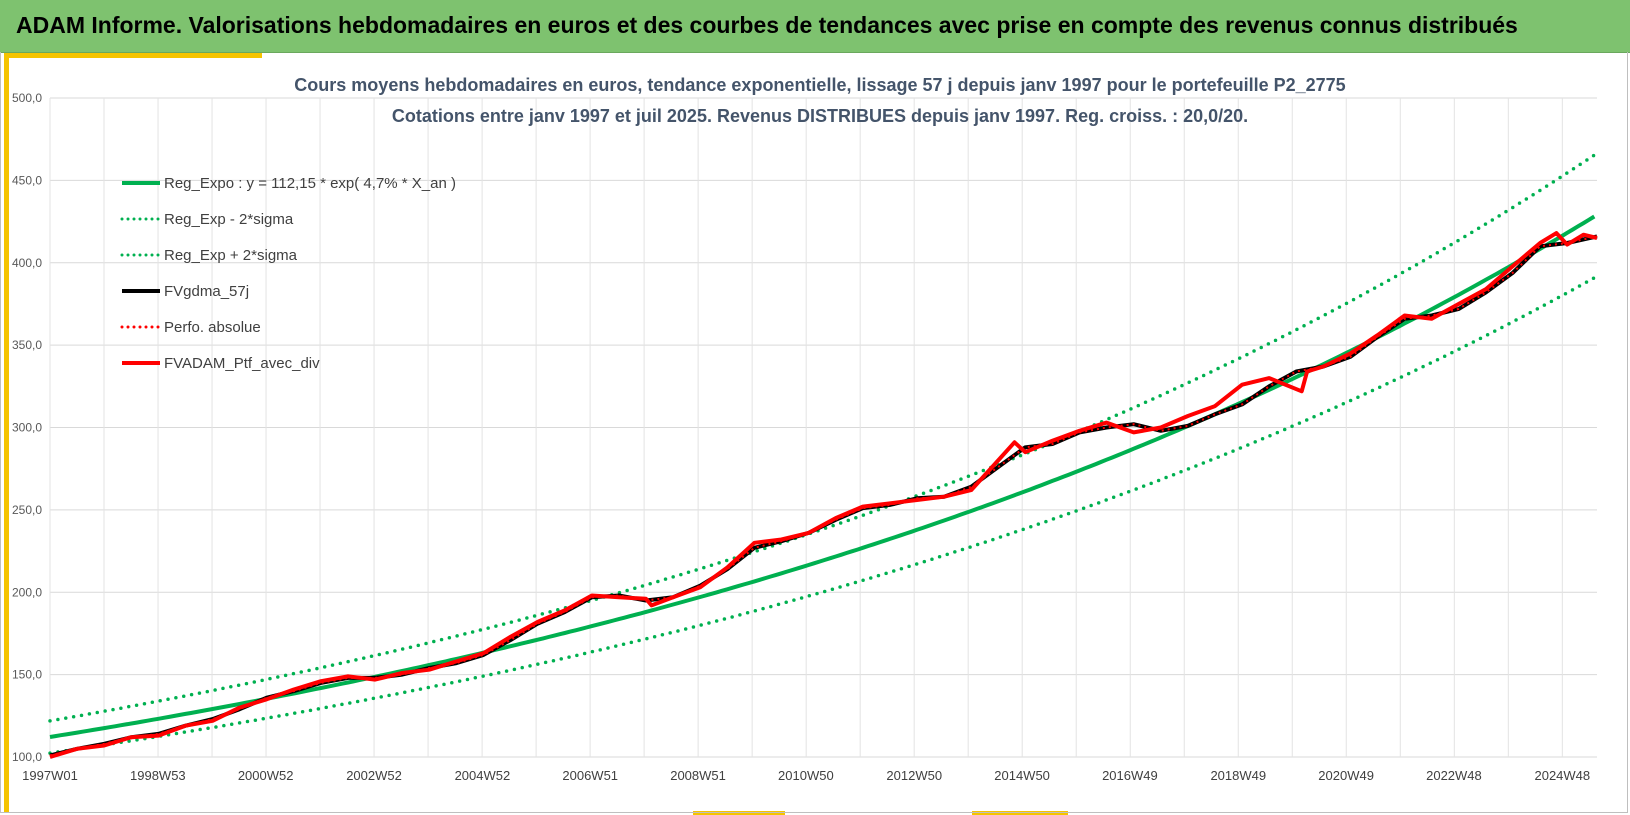  Describe the element at coordinates (27, 592) in the screenshot. I see `y-tick-label: 200,0` at that location.